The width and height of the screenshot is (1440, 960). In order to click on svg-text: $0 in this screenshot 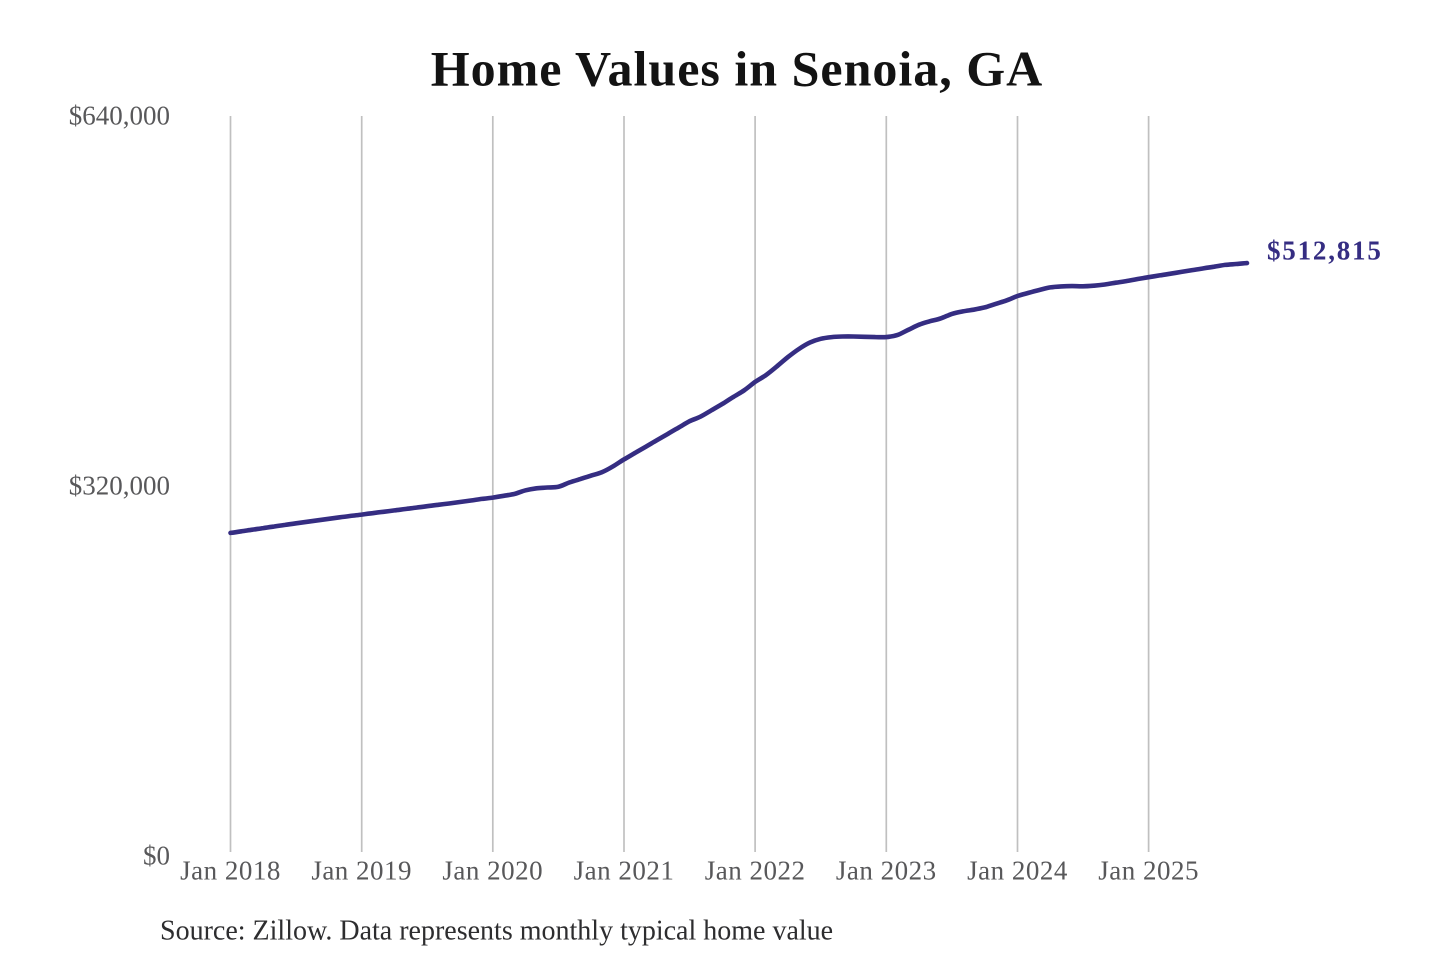, I will do `click(156, 855)`.